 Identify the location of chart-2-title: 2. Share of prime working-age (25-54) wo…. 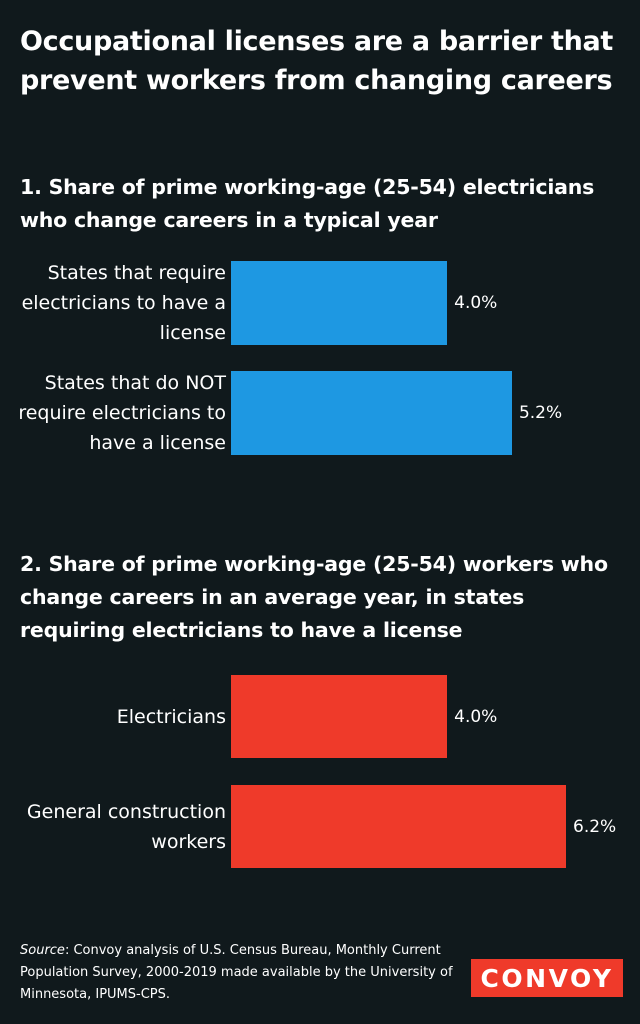
(314, 597).